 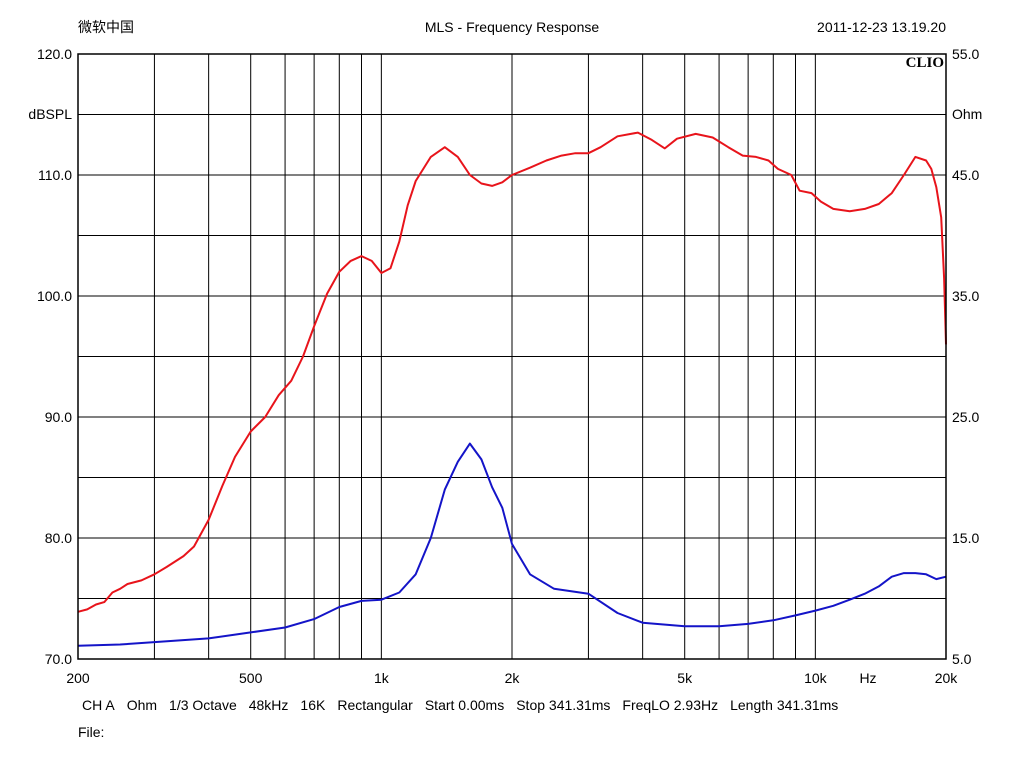 What do you see at coordinates (962, 659) in the screenshot?
I see `right-tick-label: 5.0` at bounding box center [962, 659].